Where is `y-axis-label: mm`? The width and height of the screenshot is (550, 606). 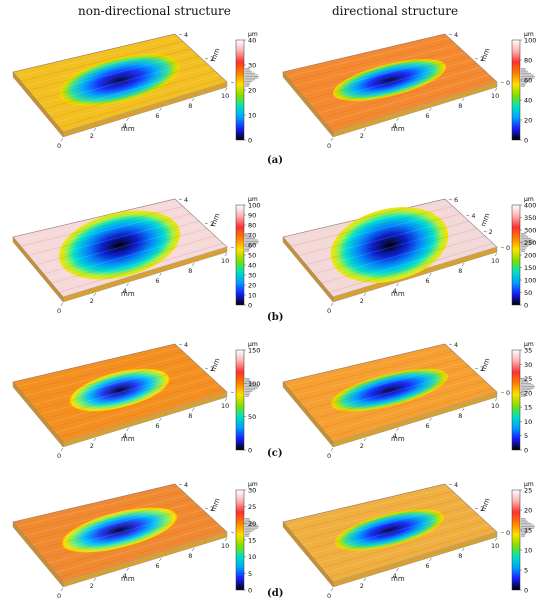 y-axis-label: mm is located at coordinates (215, 220).